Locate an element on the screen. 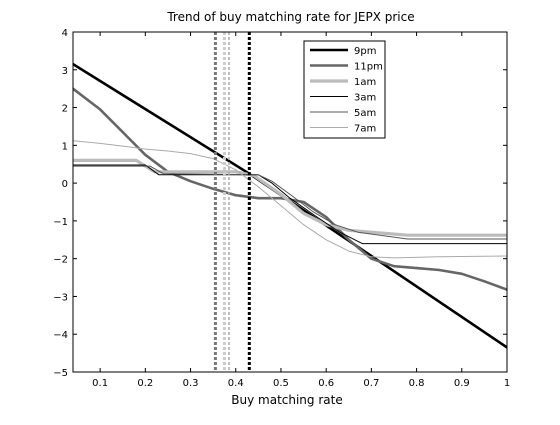 The height and width of the screenshot is (425, 560). series-line-1am is located at coordinates (290, 197).